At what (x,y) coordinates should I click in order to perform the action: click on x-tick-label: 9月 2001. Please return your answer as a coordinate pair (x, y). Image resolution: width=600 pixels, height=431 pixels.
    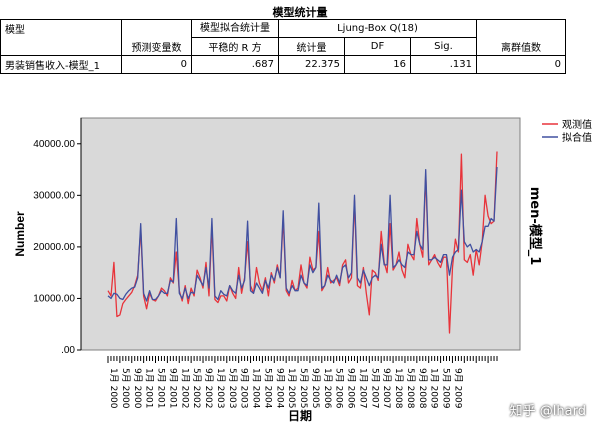
    Looking at the image, I should click on (172, 388).